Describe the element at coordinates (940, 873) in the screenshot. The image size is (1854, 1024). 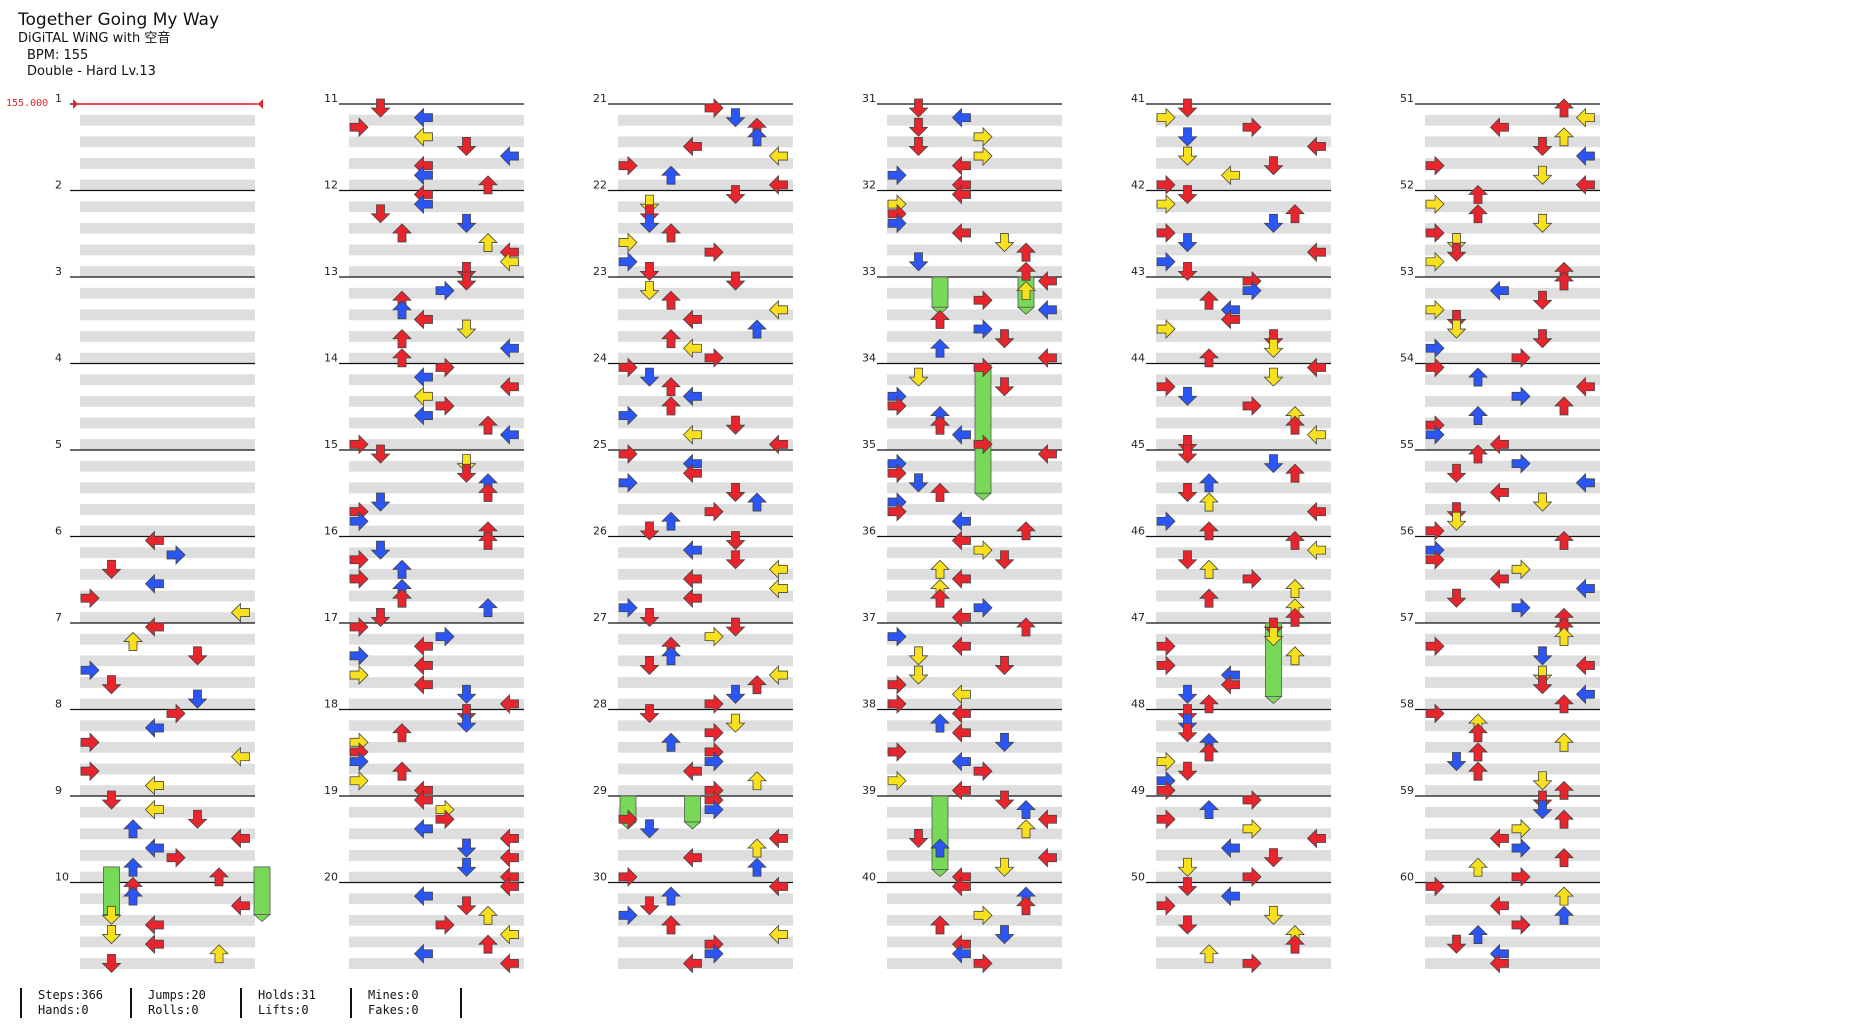
I see `hold-tail` at that location.